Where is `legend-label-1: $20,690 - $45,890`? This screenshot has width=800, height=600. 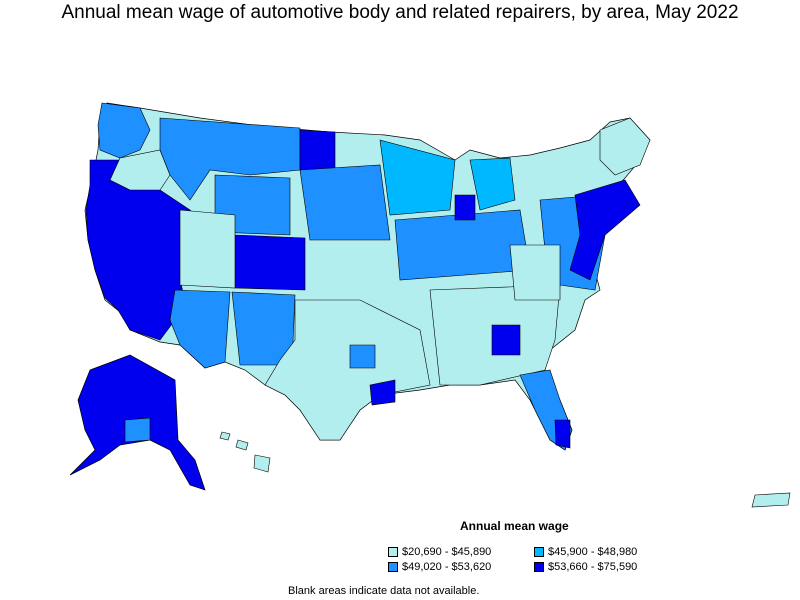 legend-label-1: $20,690 - $45,890 is located at coordinates (447, 552).